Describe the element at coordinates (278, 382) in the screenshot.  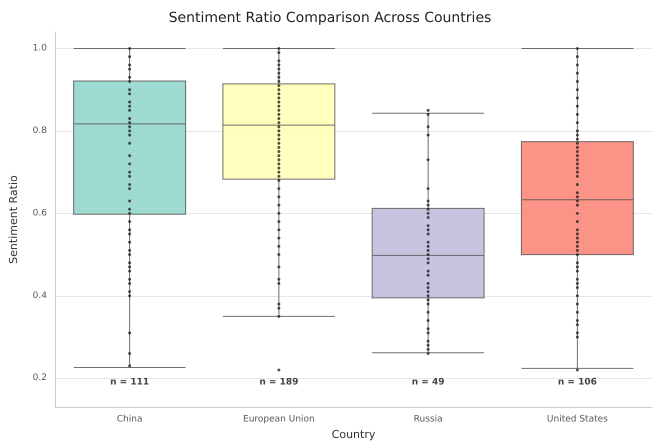
I see `annotation: n = 189` at that location.